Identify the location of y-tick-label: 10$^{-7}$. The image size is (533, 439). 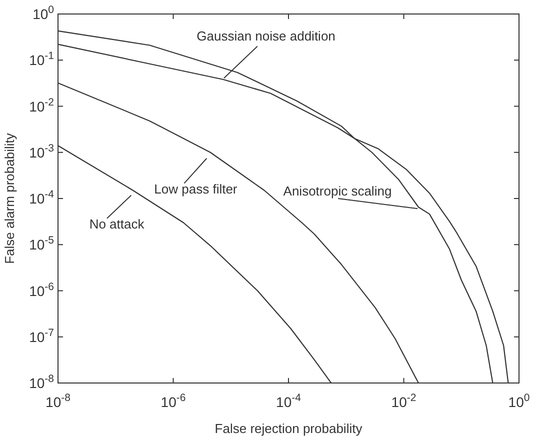
(41, 335).